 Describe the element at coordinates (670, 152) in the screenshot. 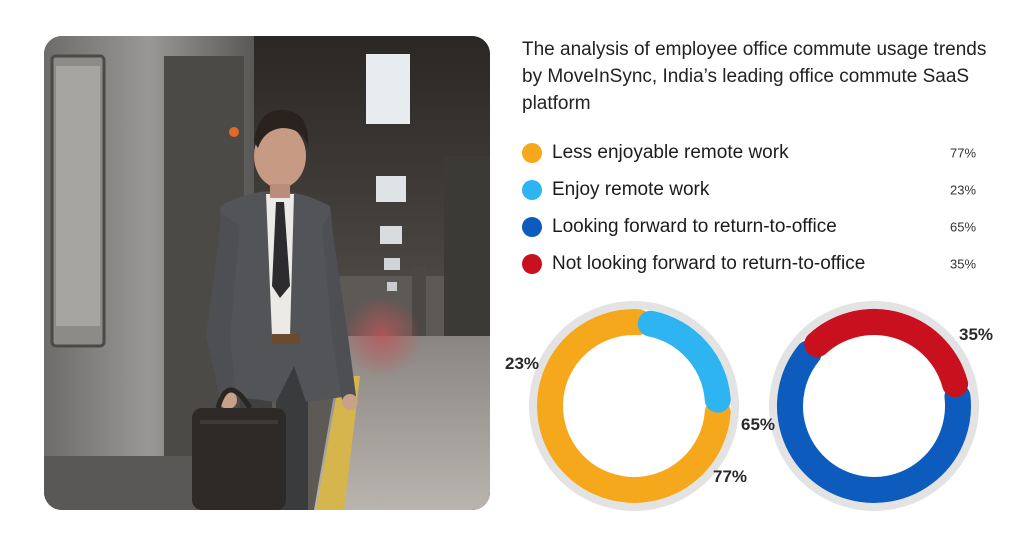

I see `legend-label: Less enjoyable remote work` at that location.